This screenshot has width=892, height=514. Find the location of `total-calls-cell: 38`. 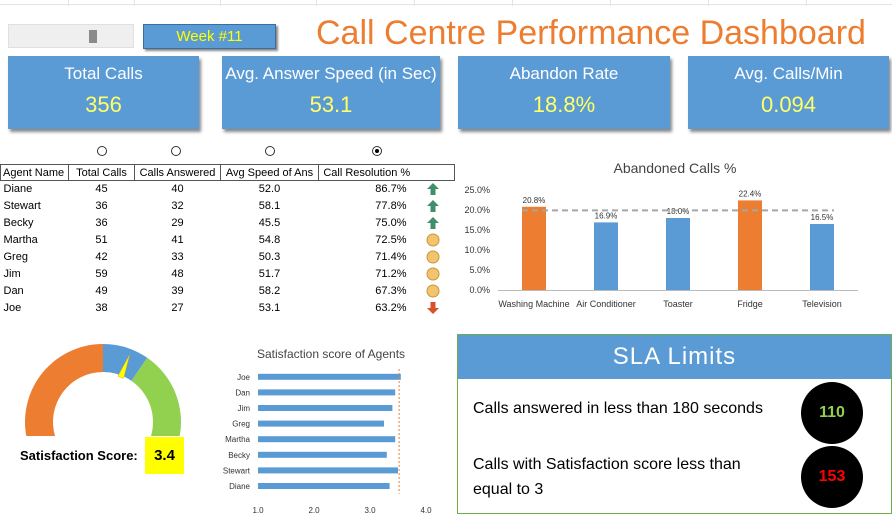

total-calls-cell: 38 is located at coordinates (101, 308).